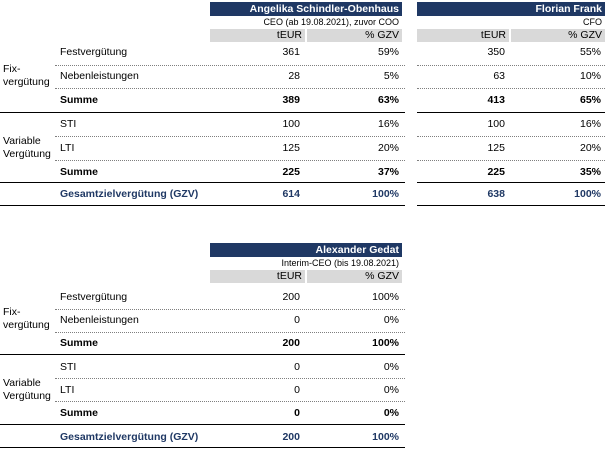 The image size is (605, 450). Describe the element at coordinates (291, 52) in the screenshot. I see `cell-teur: 361` at that location.